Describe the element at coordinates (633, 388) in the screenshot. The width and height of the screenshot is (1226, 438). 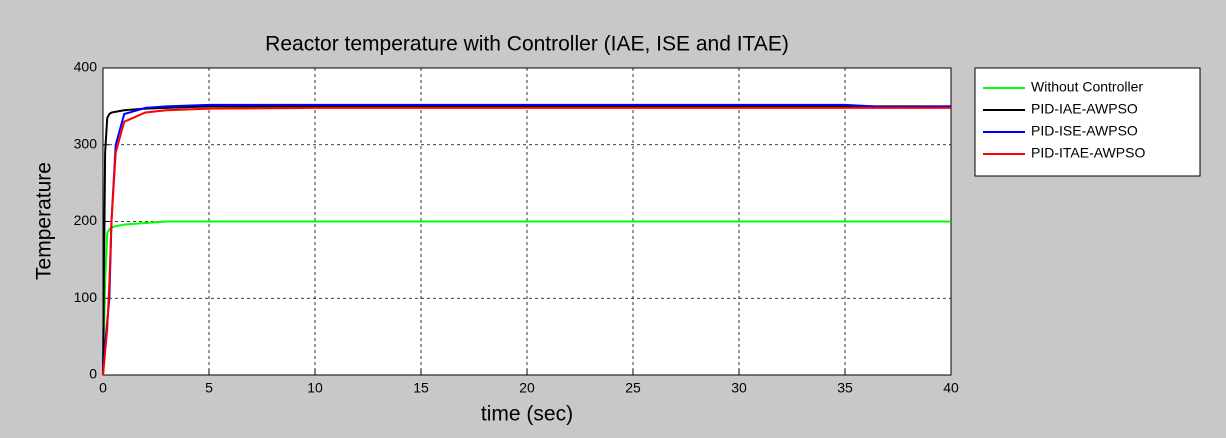
I see `x-tick-label: 25` at that location.